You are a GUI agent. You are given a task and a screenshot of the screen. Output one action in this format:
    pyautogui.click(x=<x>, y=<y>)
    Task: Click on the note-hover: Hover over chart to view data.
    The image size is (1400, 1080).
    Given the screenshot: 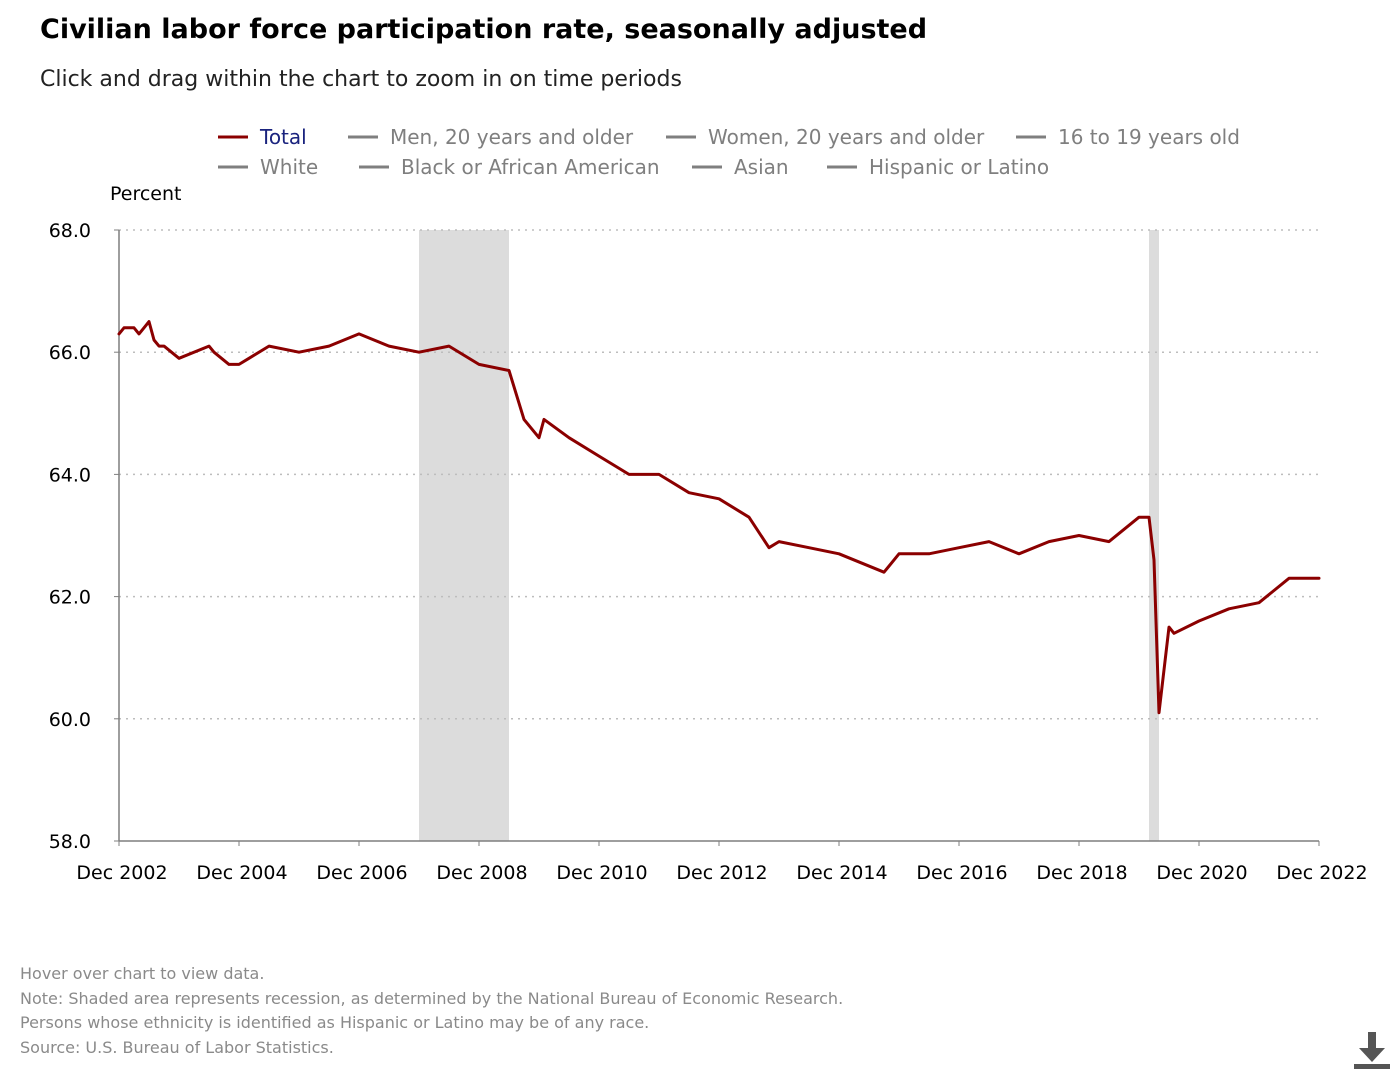 What is the action you would take?
    pyautogui.click(x=142, y=973)
    